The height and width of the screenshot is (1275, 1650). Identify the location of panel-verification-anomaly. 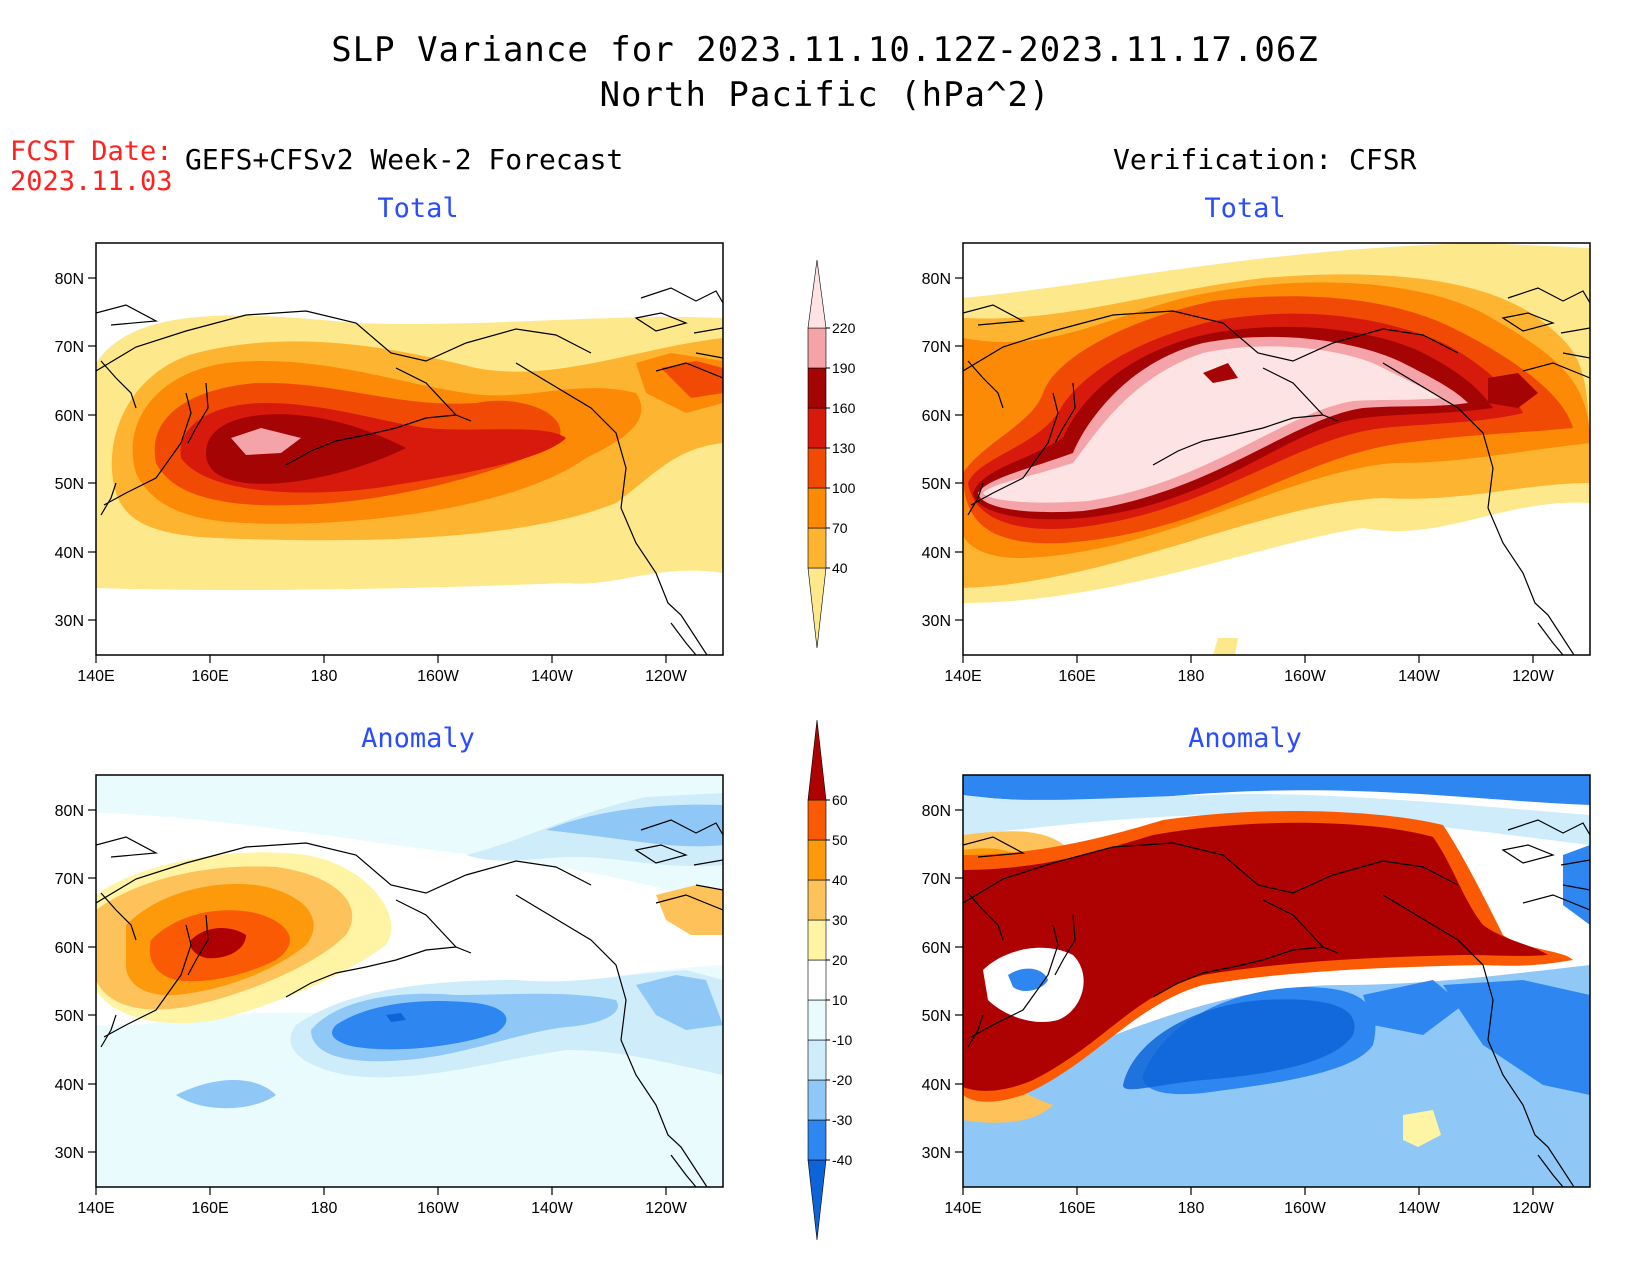
(1272, 985).